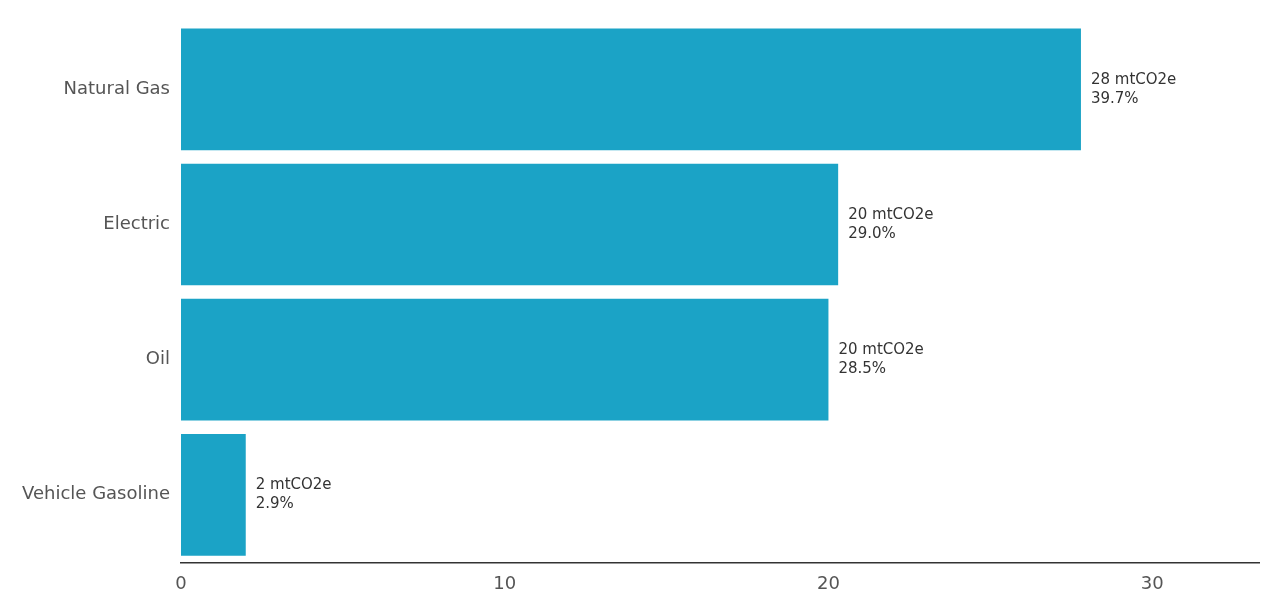 Image resolution: width=1271 pixels, height=605 pixels. Describe the element at coordinates (136, 223) in the screenshot. I see `y-tick-label: Electric` at that location.